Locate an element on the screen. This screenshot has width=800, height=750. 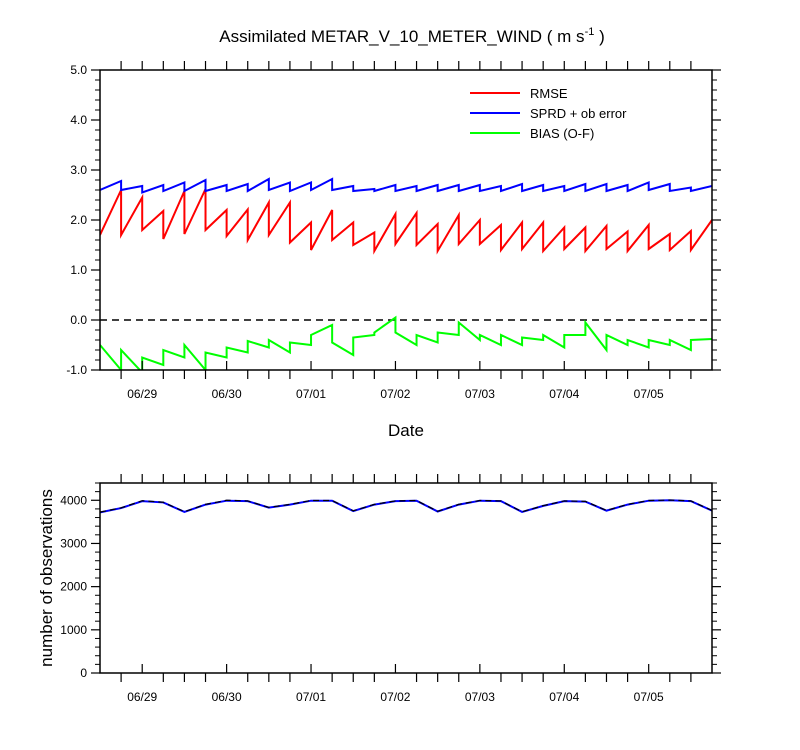
y-tick-label: 5.0 is located at coordinates (78, 70).